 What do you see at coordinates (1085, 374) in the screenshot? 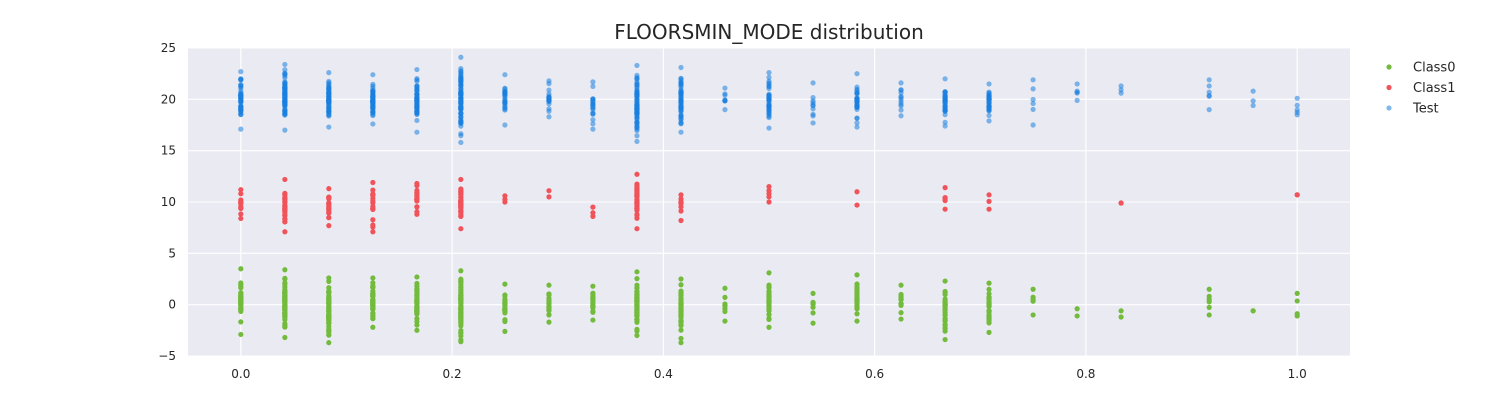
I see `x-tick-label: 0.8` at bounding box center [1085, 374].